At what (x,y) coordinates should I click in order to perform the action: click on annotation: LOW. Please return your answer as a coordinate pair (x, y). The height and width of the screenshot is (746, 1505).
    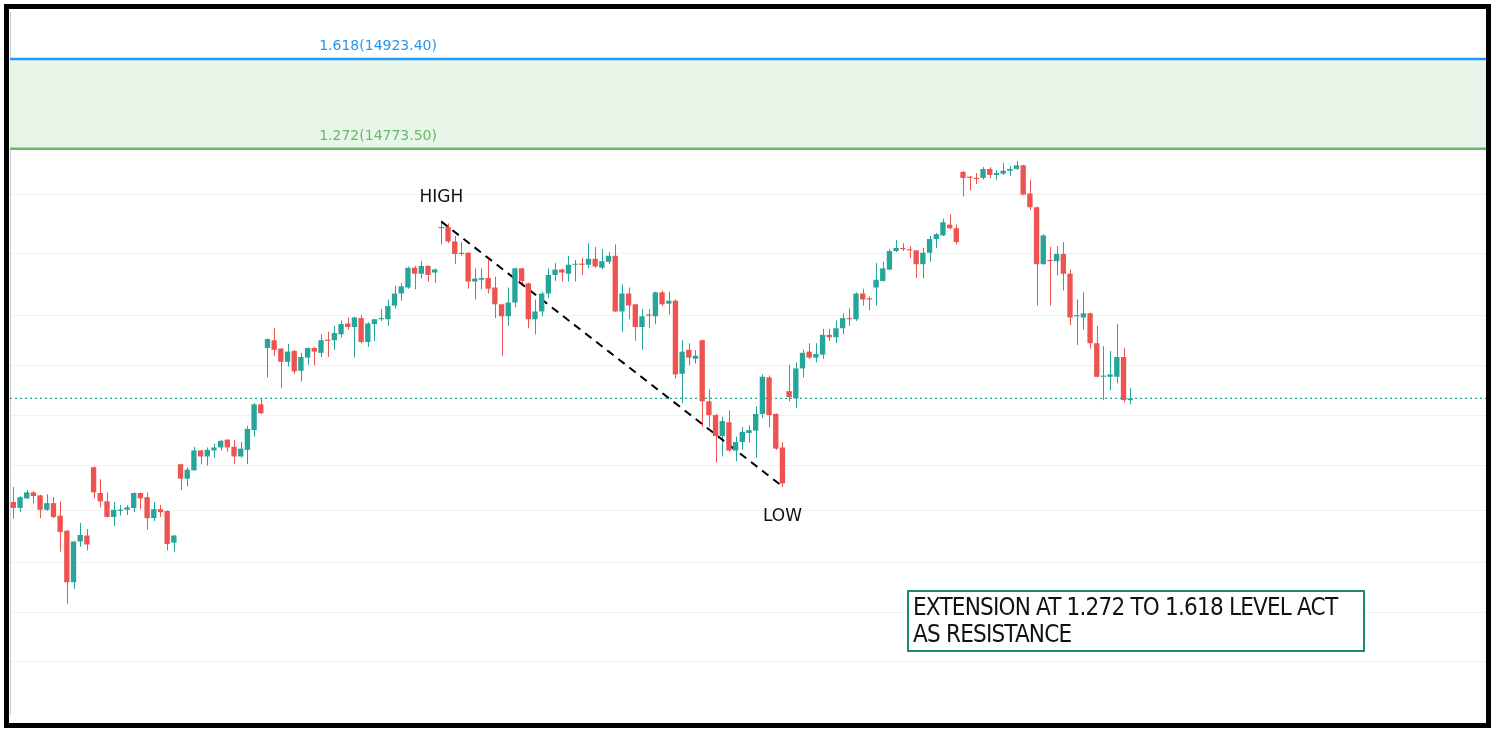
    Looking at the image, I should click on (782, 514).